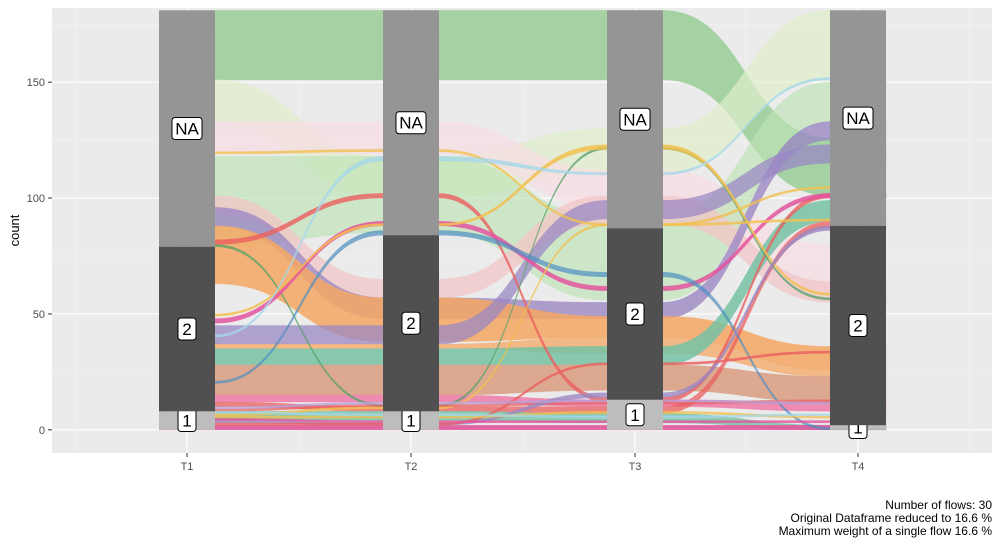  What do you see at coordinates (187, 467) in the screenshot?
I see `x-tick-label: T1` at bounding box center [187, 467].